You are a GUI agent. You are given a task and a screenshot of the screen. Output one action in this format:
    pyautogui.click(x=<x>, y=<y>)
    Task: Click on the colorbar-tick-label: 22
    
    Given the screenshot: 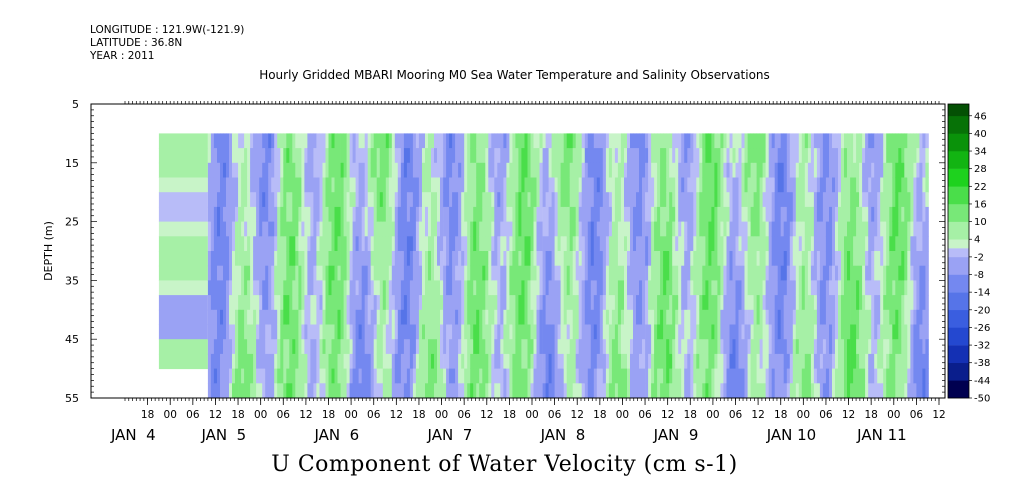 What is the action you would take?
    pyautogui.click(x=980, y=187)
    